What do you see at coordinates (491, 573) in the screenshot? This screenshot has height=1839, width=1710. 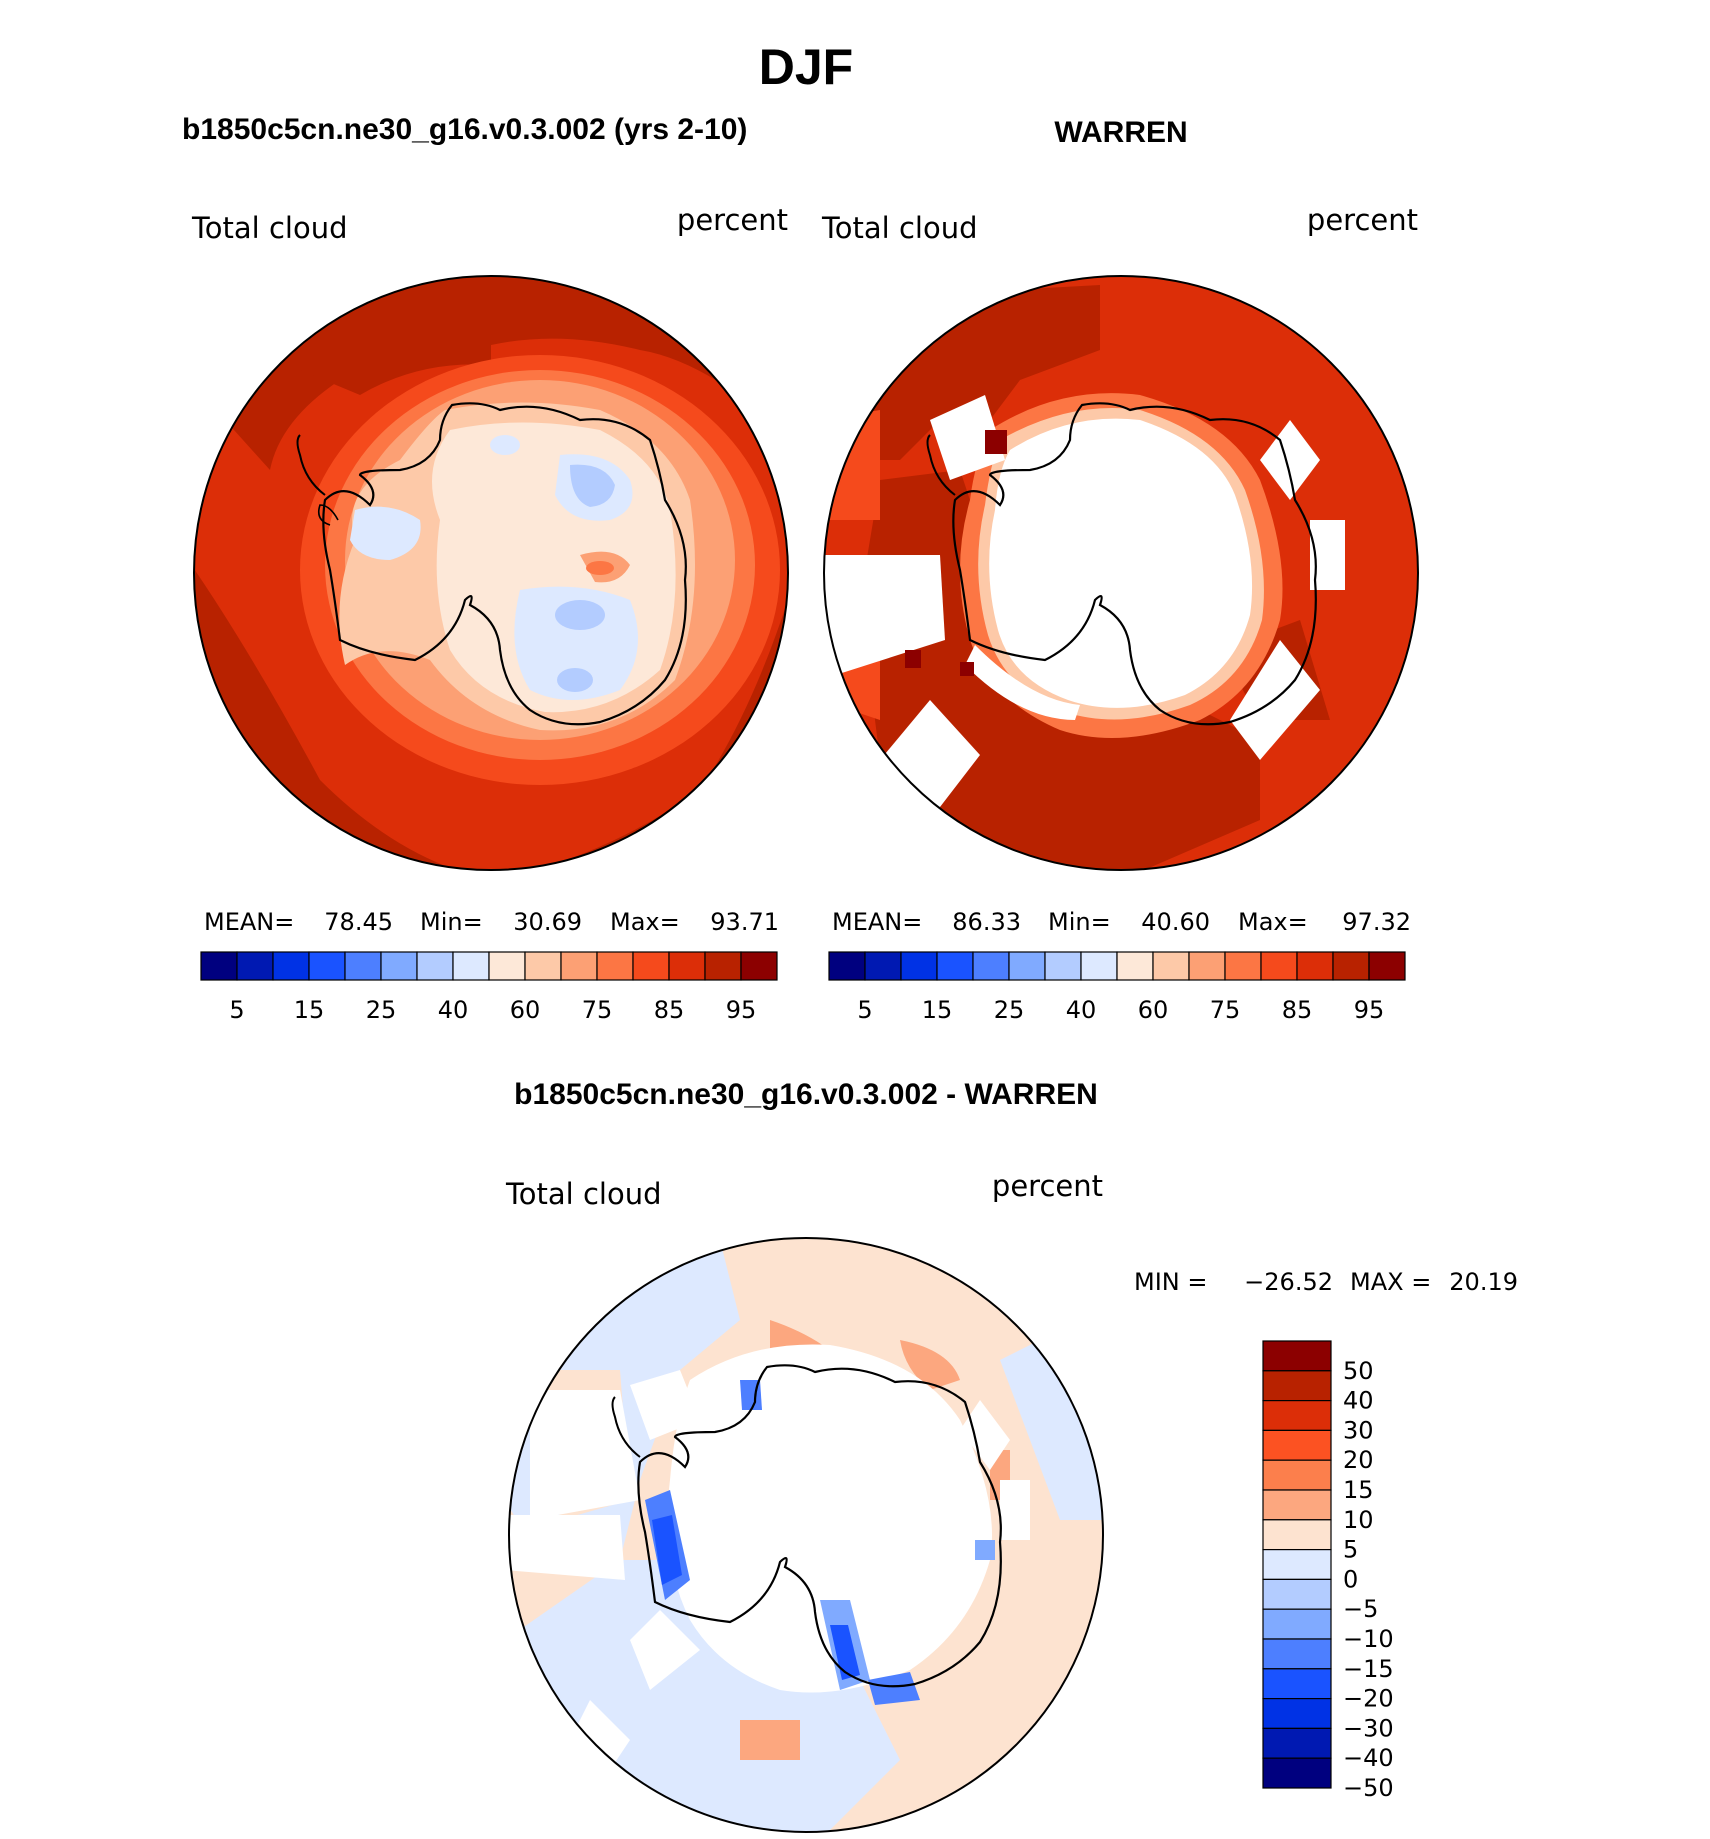 I see `map-left` at bounding box center [491, 573].